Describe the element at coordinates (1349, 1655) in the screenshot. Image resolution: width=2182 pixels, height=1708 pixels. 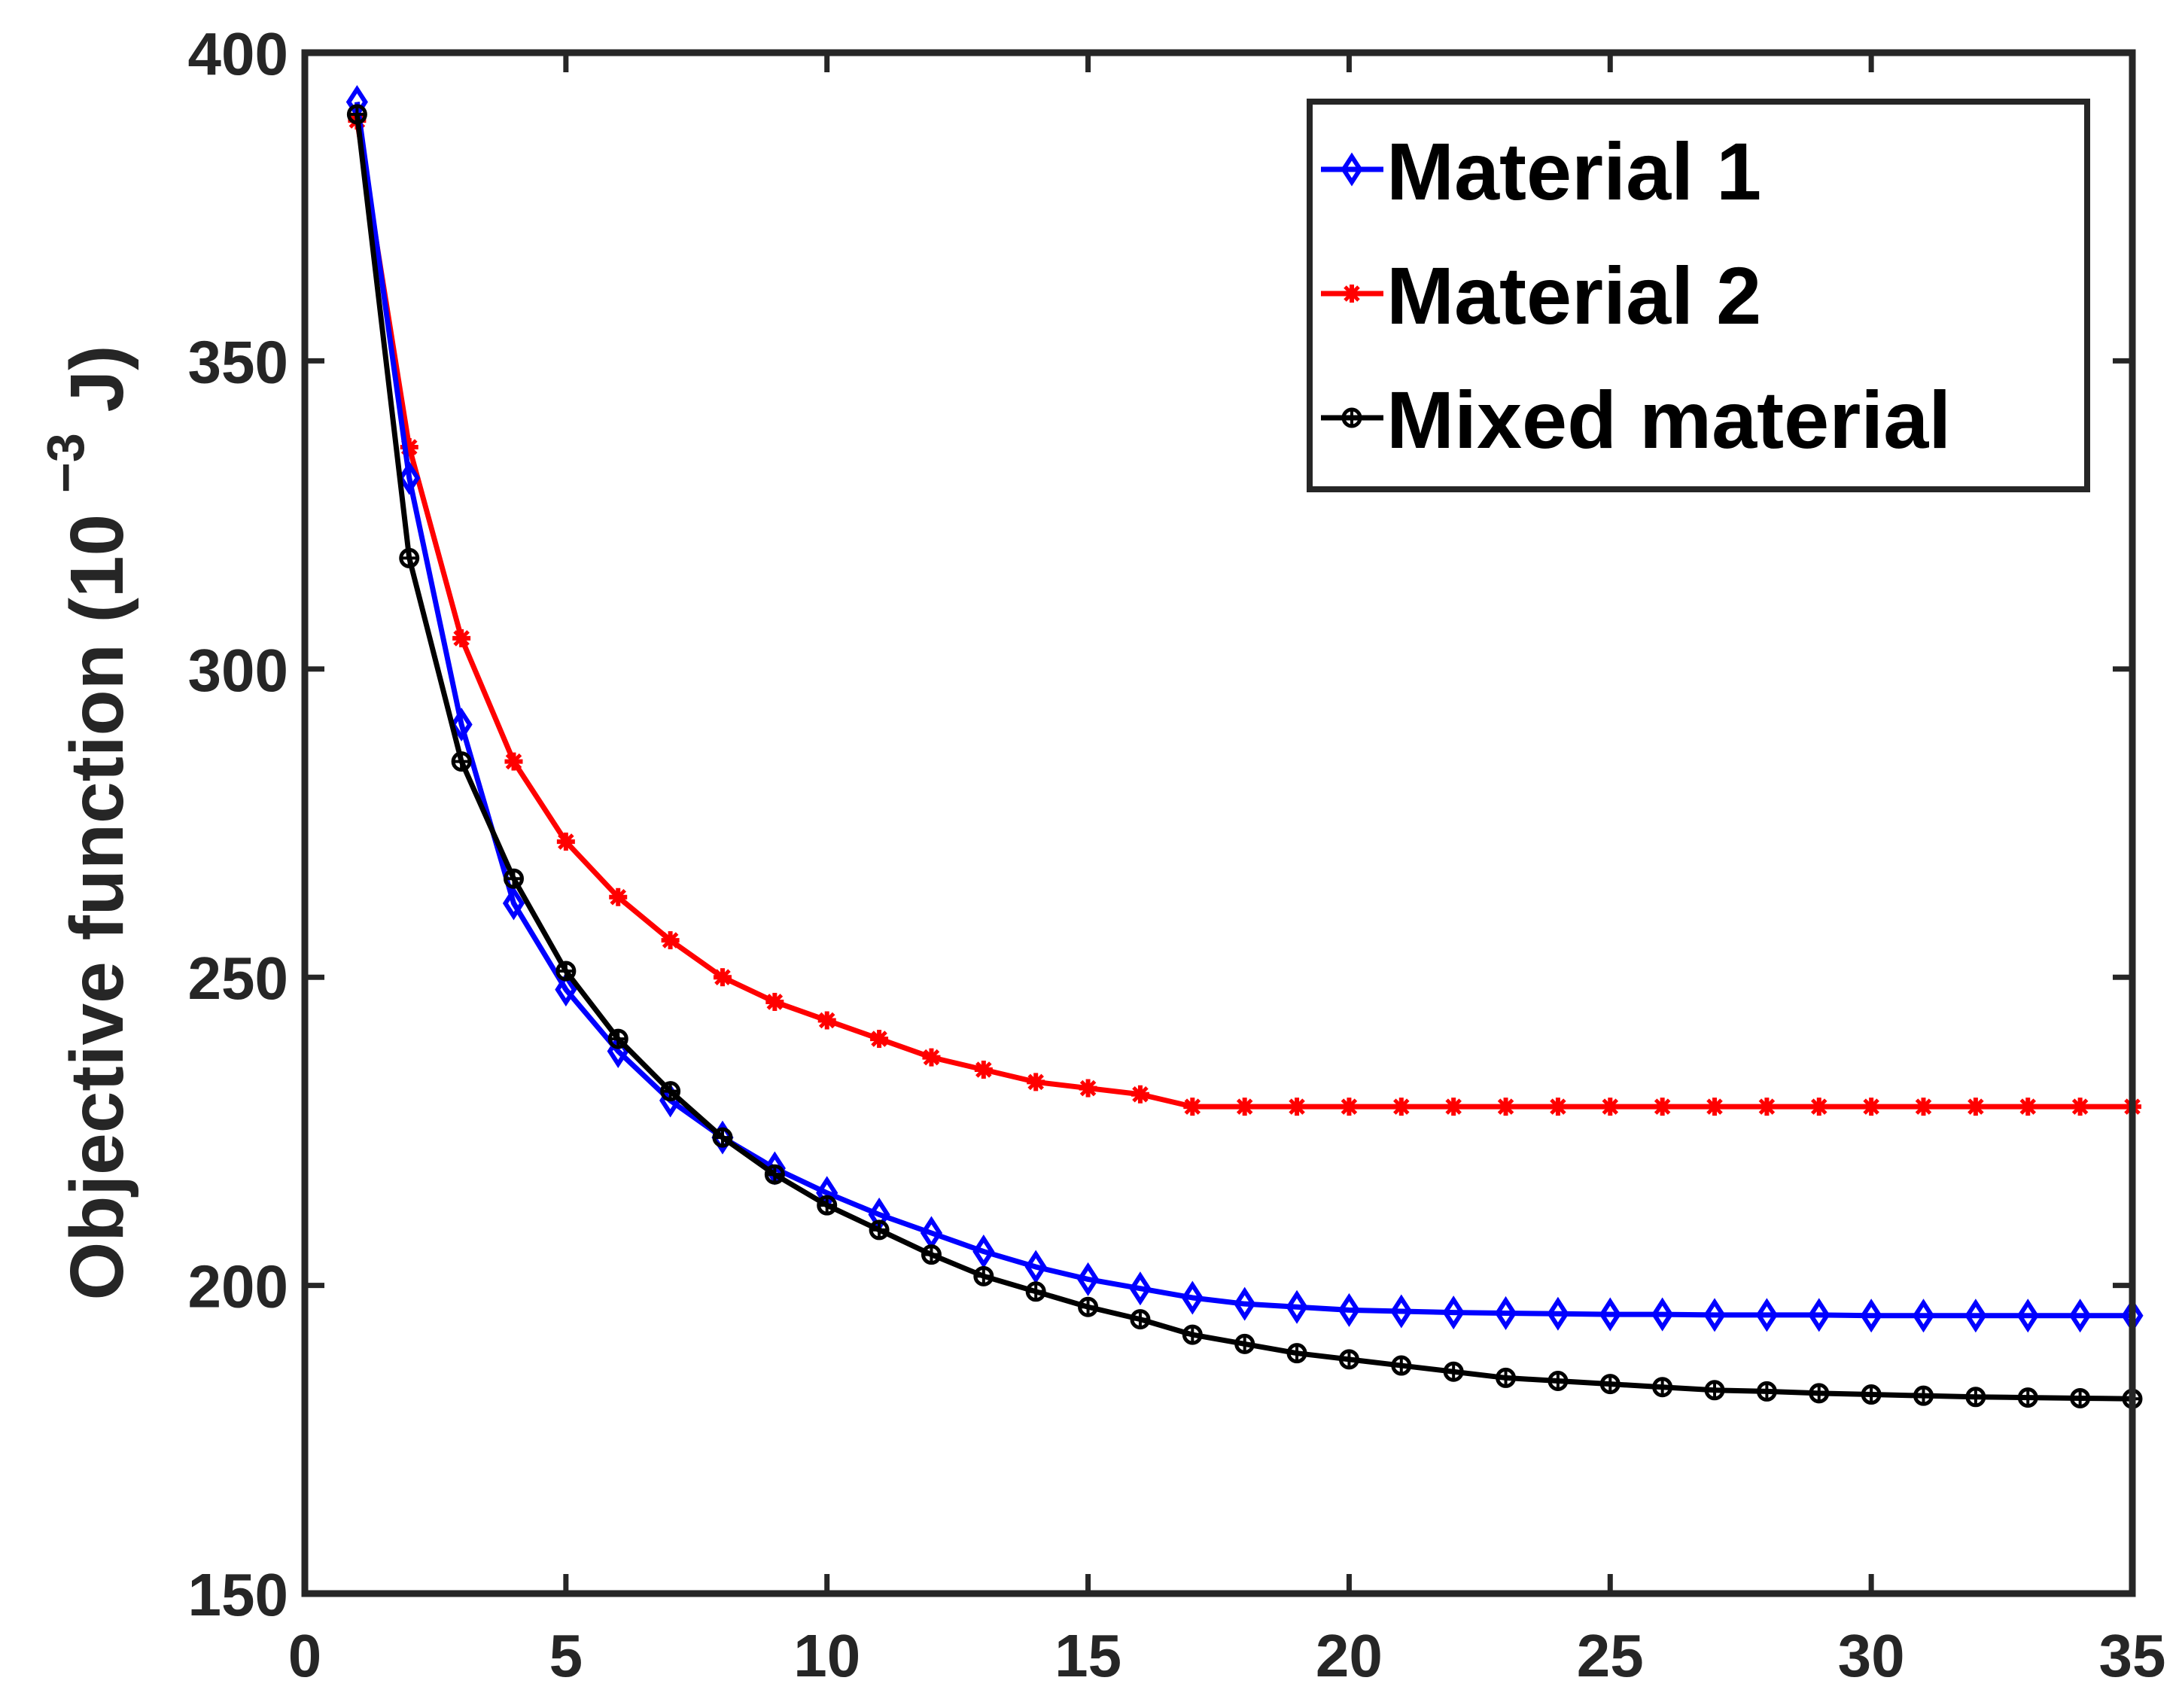
I see `x-tick-label: 20` at that location.